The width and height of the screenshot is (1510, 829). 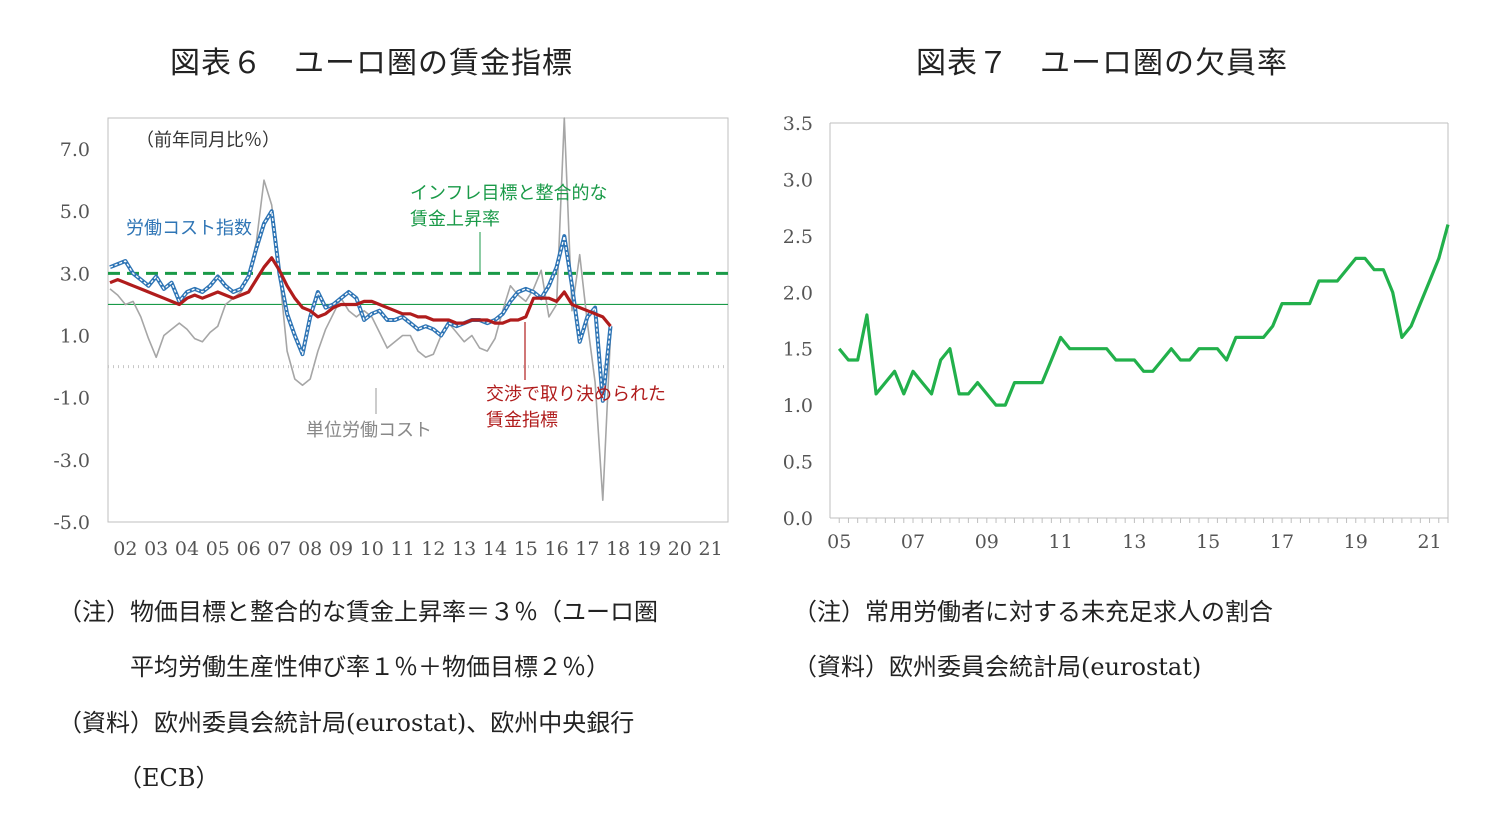 What do you see at coordinates (189, 228) in the screenshot?
I see `legend-label-labour-cost: 労働コスト指数` at bounding box center [189, 228].